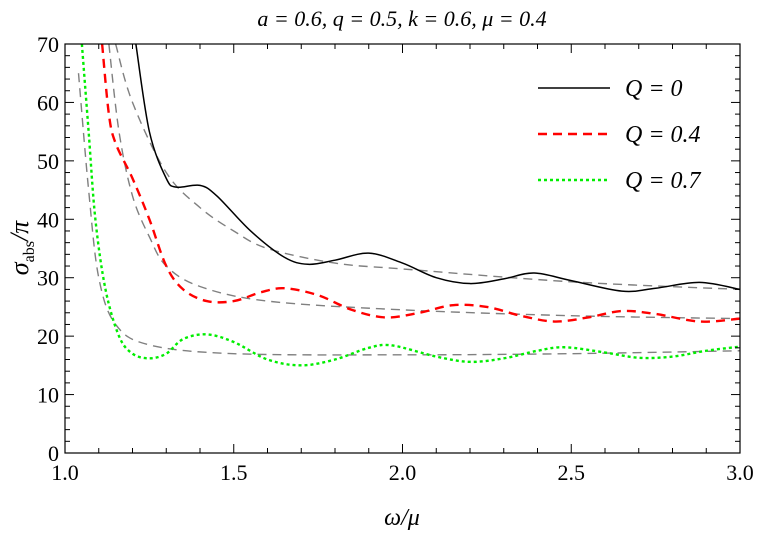  What do you see at coordinates (663, 181) in the screenshot?
I see `legend-label-2: Q = 0.7` at bounding box center [663, 181].